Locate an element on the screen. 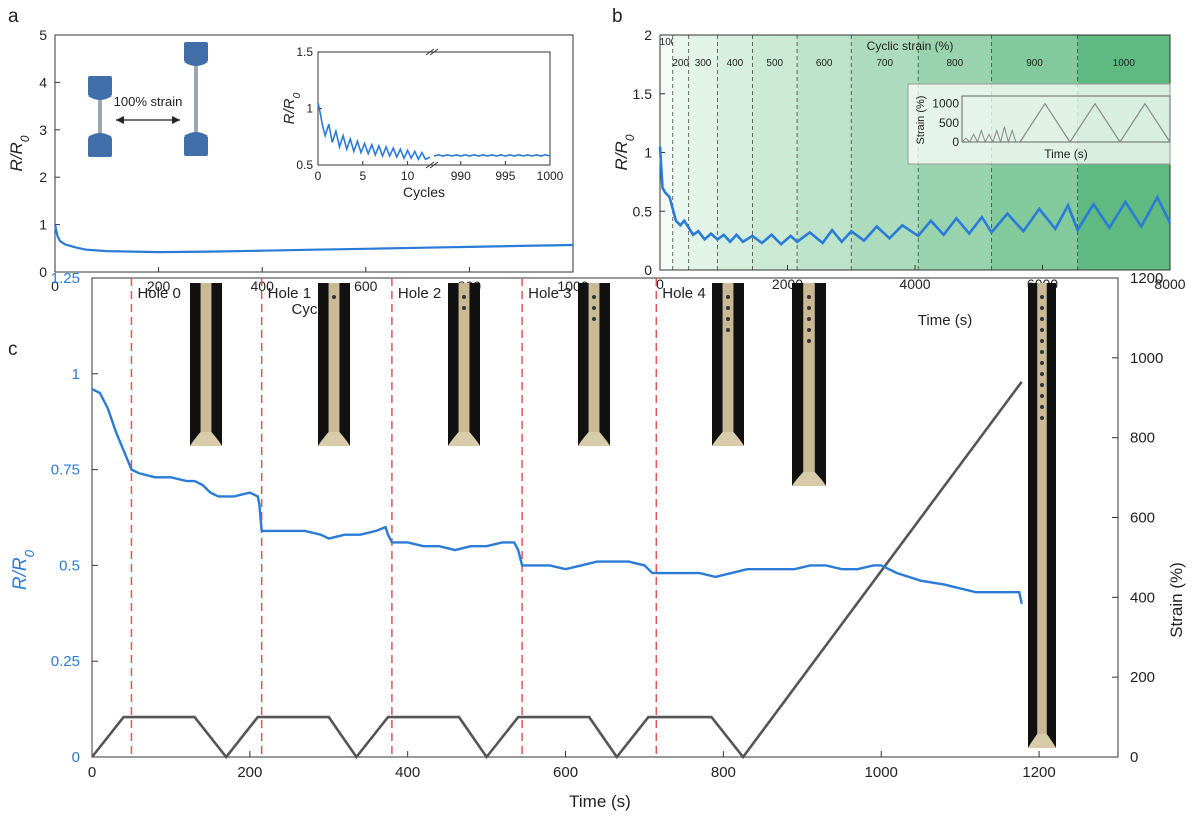 The width and height of the screenshot is (1198, 816). inset-y-label-a-text: R/R0 is located at coordinates (292, 109).